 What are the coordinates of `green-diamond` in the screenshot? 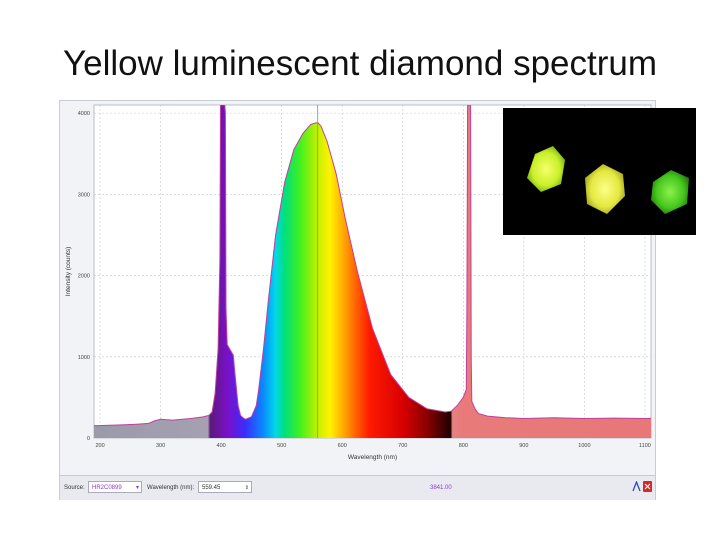 It's located at (670, 192).